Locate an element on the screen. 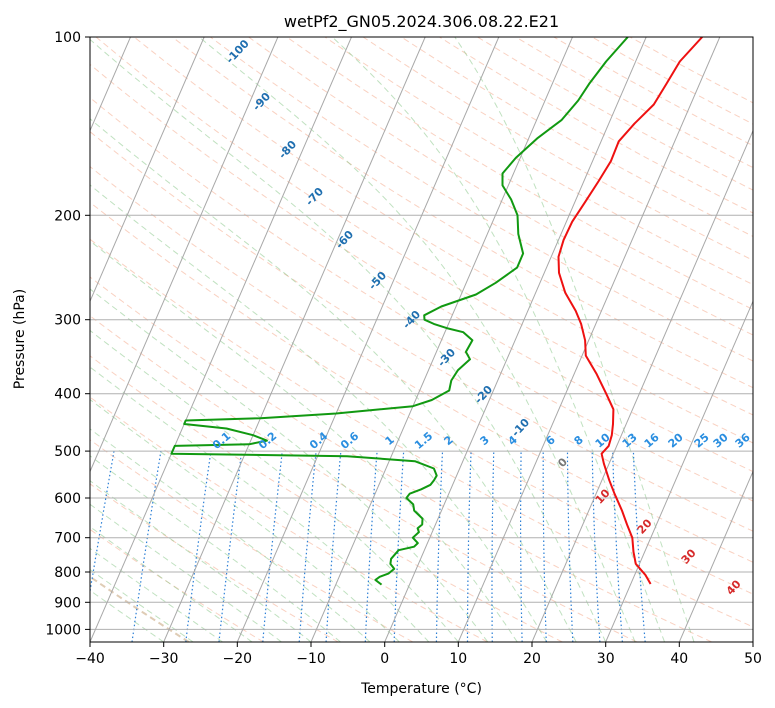  y-tick-label: 700 is located at coordinates (67, 539).